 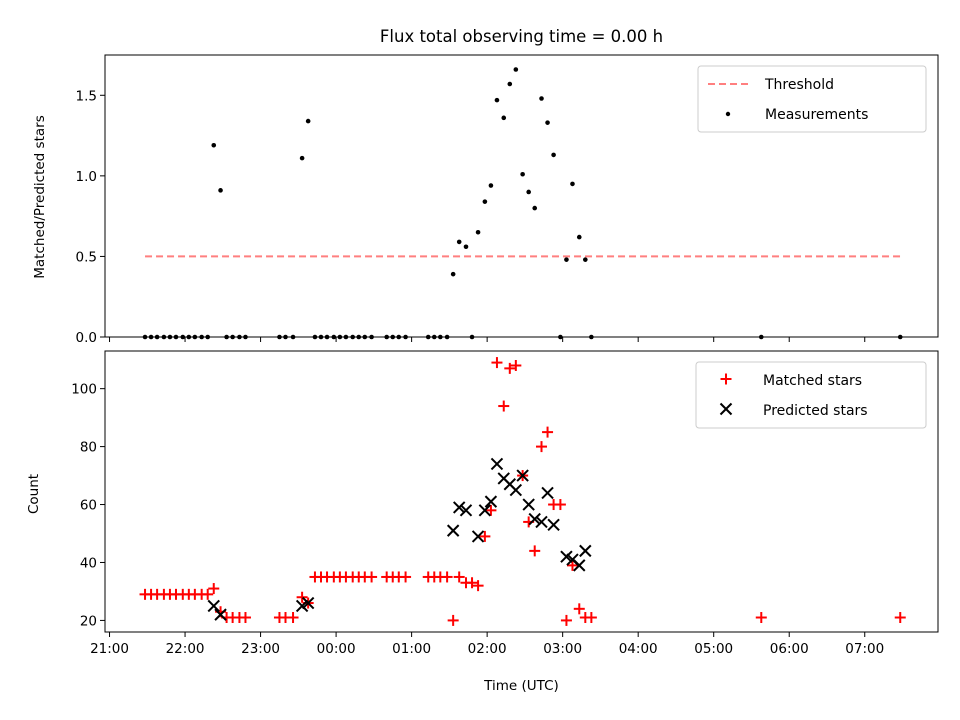 I want to click on bottom-legend: Matched stars Predicted stars, so click(x=811, y=395).